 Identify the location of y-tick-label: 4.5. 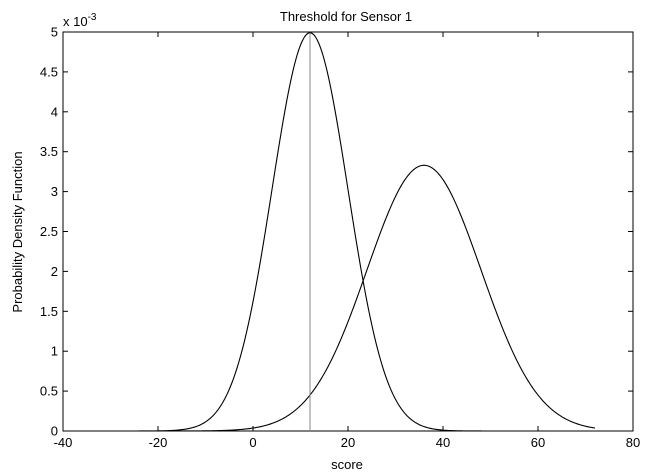
(49, 71).